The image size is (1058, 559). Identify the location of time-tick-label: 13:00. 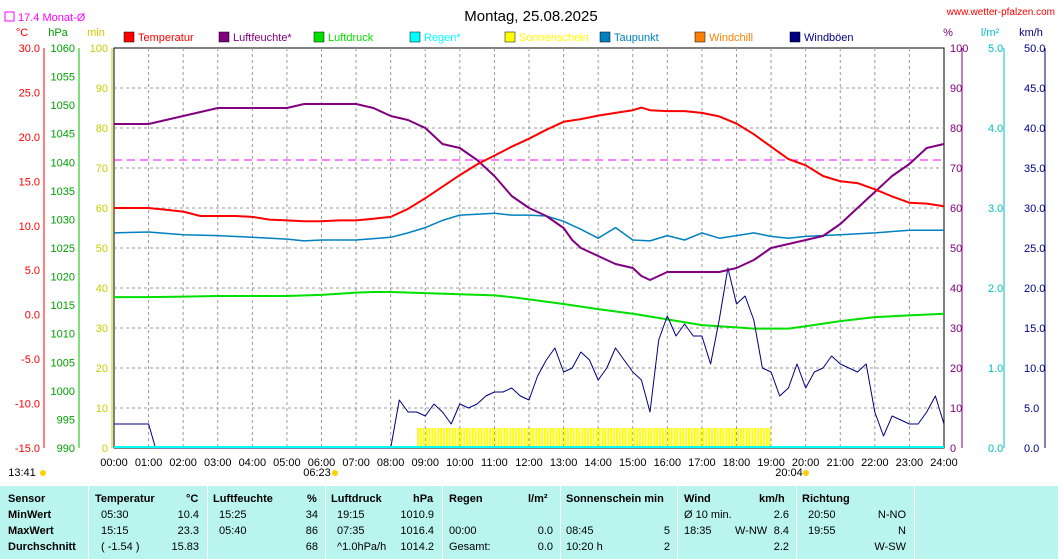
(564, 463).